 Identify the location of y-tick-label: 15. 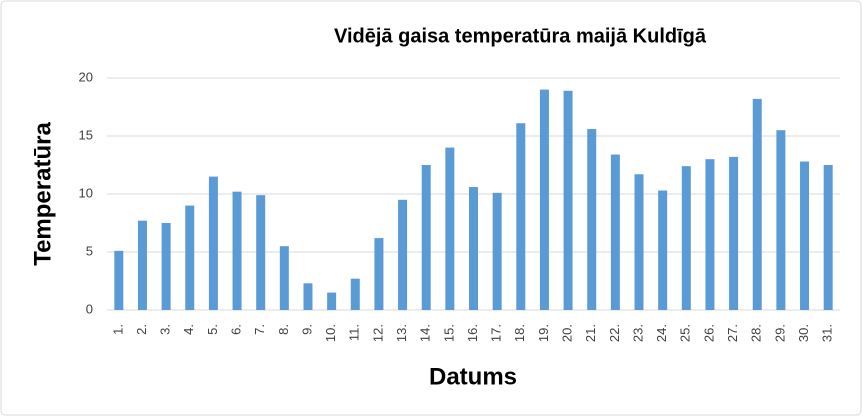
(86, 134).